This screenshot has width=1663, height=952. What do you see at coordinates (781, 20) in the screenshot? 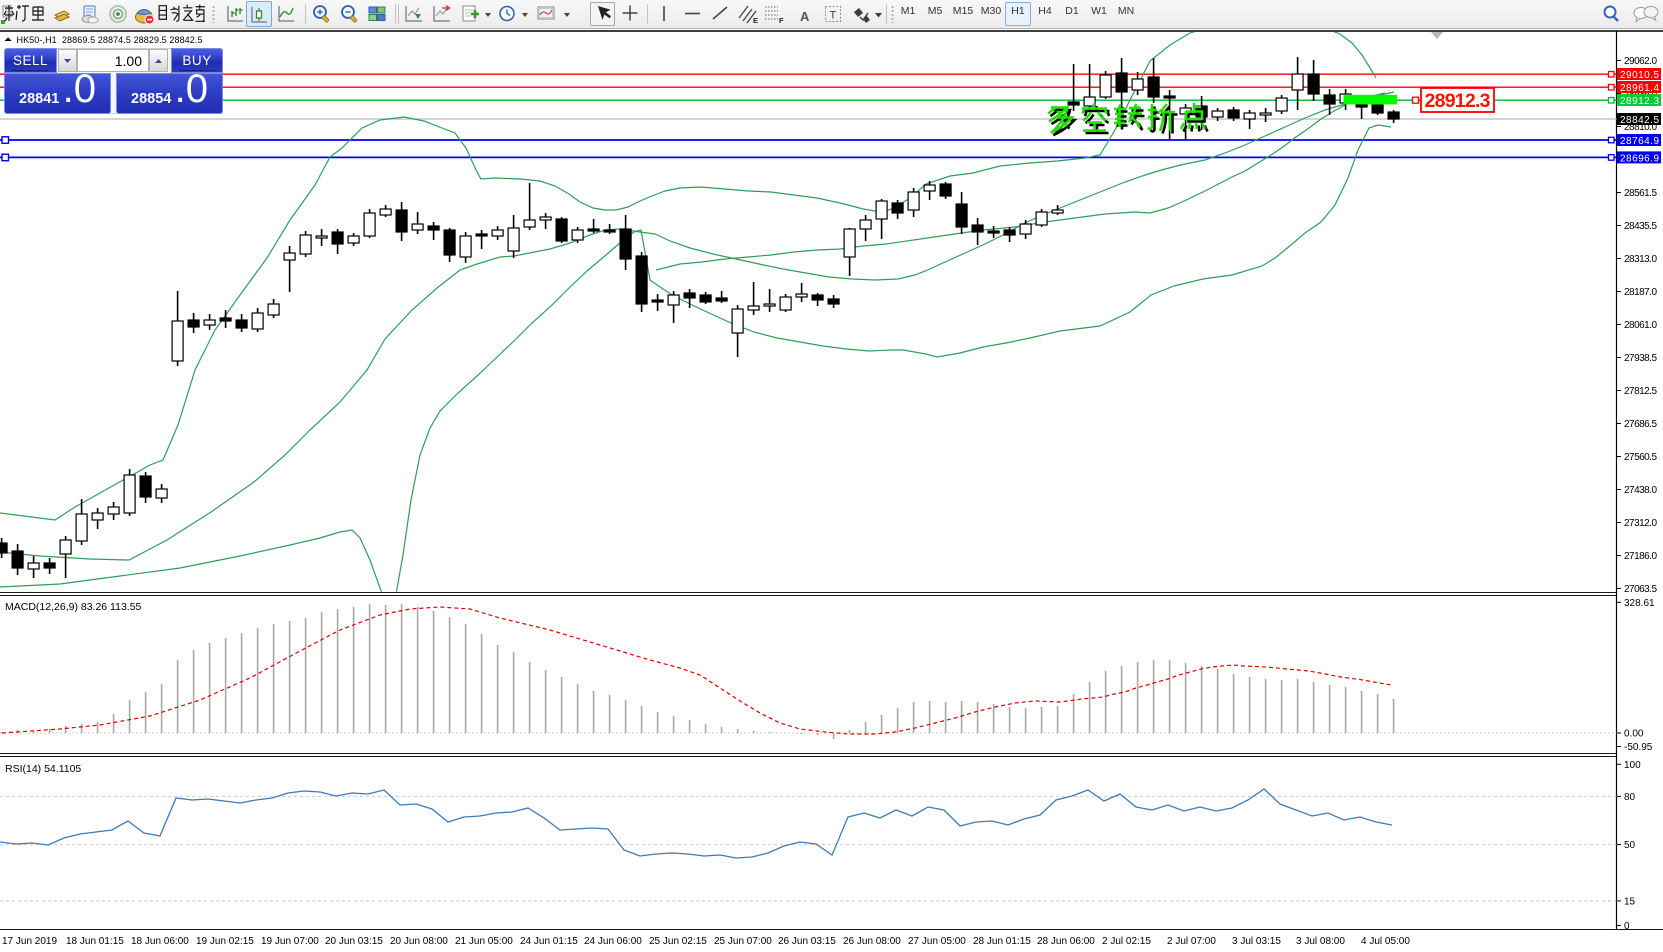
I see `svg-text: F` at bounding box center [781, 20].